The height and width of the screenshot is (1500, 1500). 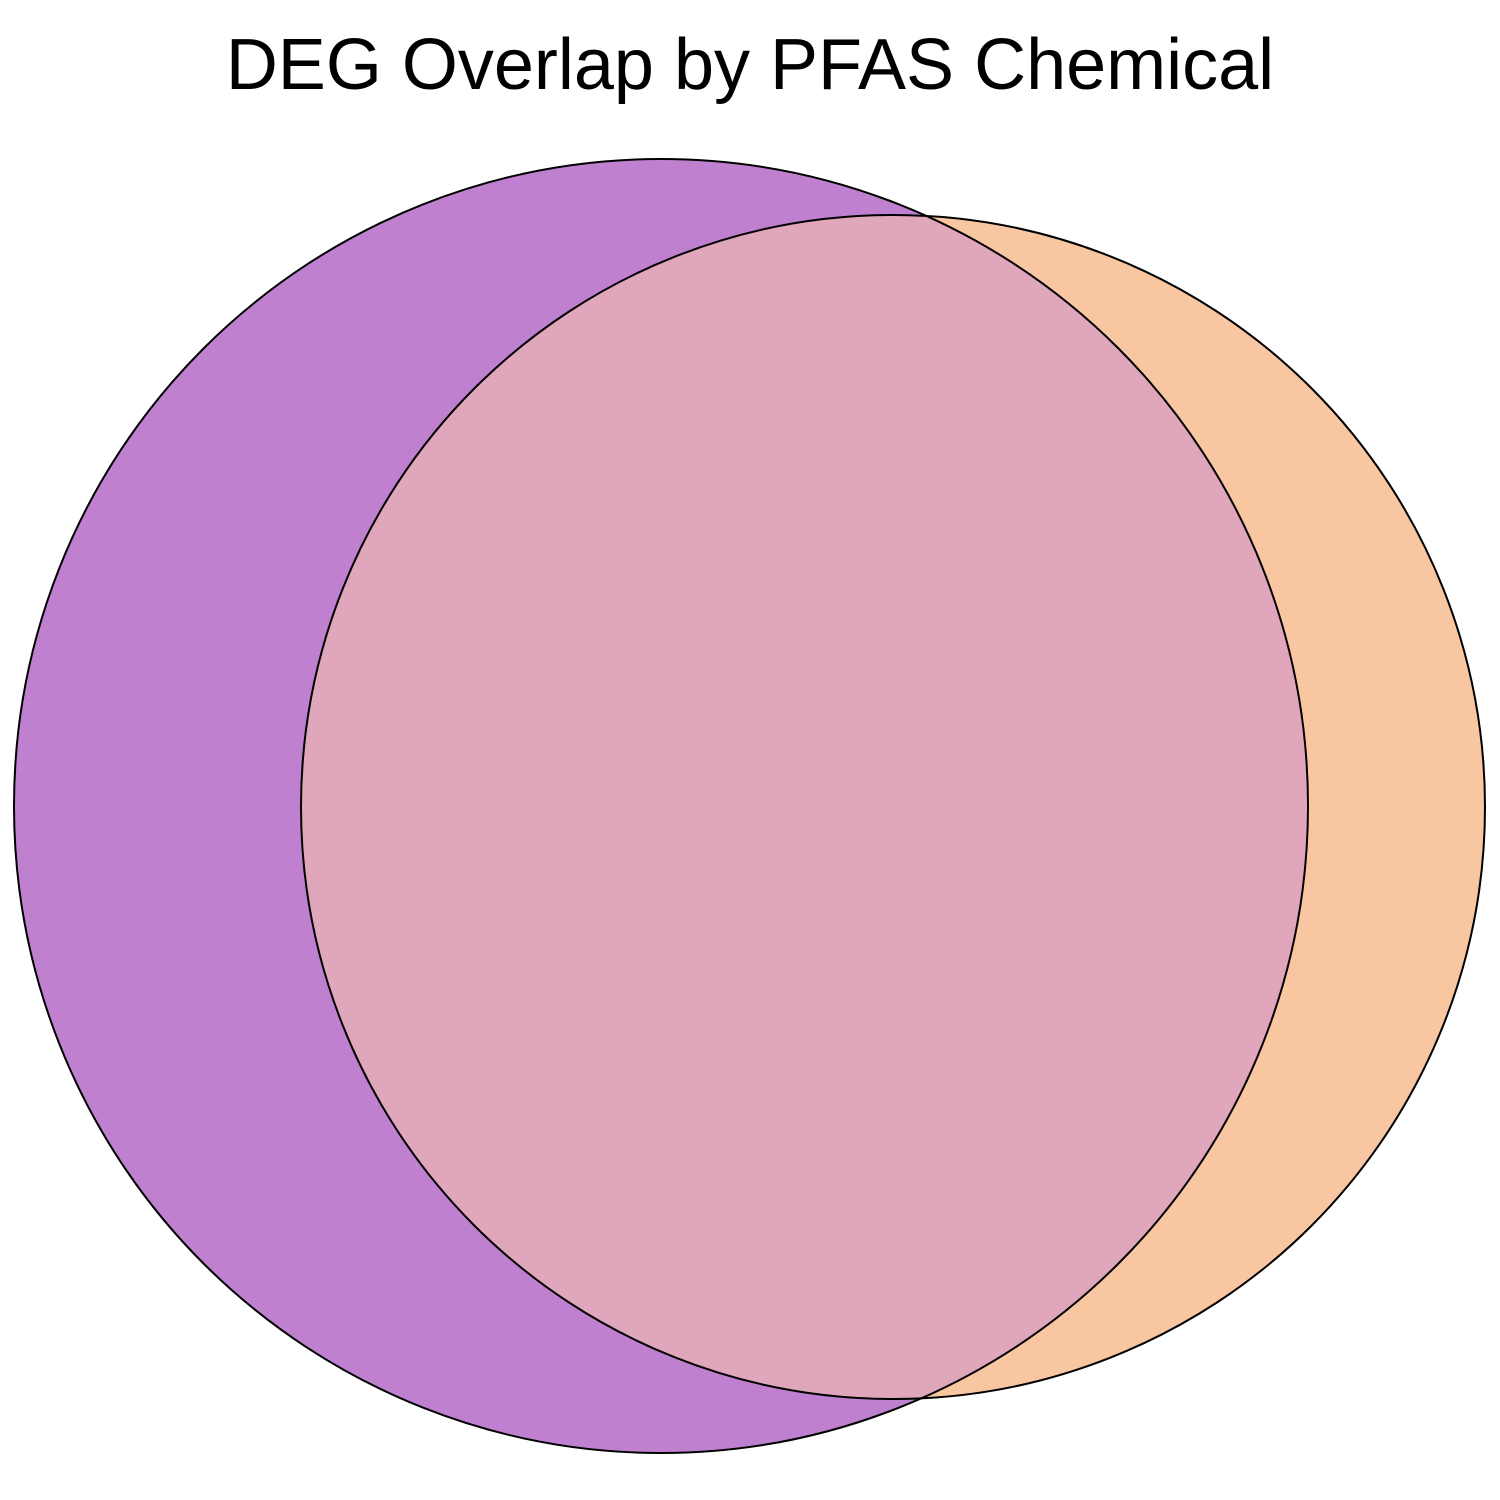 What do you see at coordinates (750, 65) in the screenshot?
I see `chart-title: DEG Overlap by PFAS Chemical` at bounding box center [750, 65].